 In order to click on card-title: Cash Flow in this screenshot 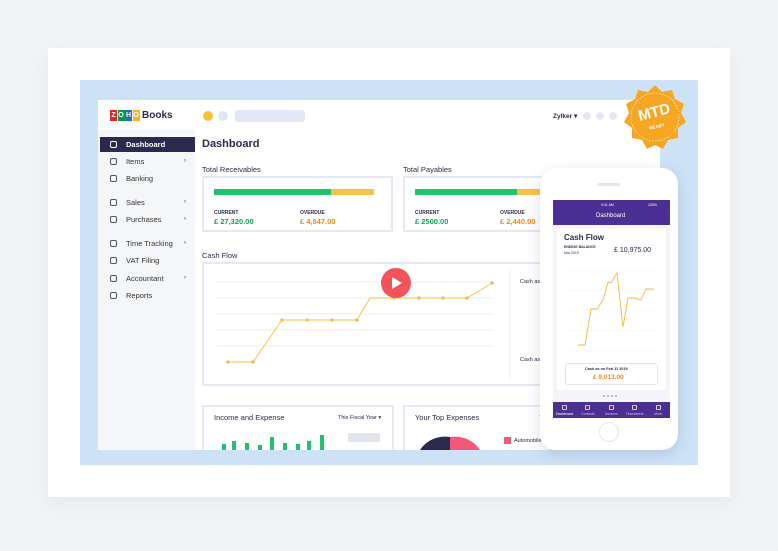, I will do `click(220, 255)`.